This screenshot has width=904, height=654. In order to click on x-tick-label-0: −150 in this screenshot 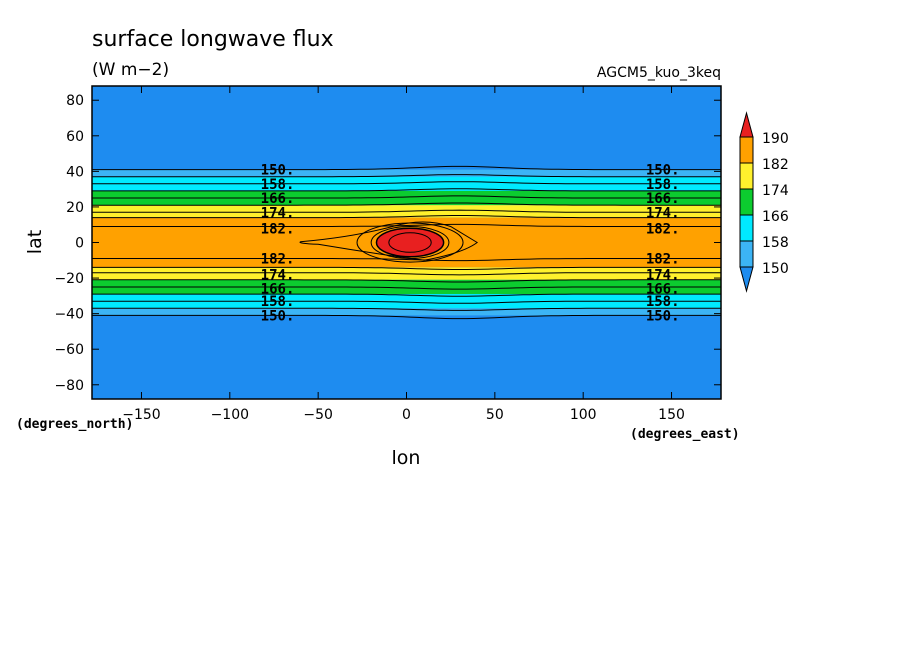, I will do `click(141, 415)`.